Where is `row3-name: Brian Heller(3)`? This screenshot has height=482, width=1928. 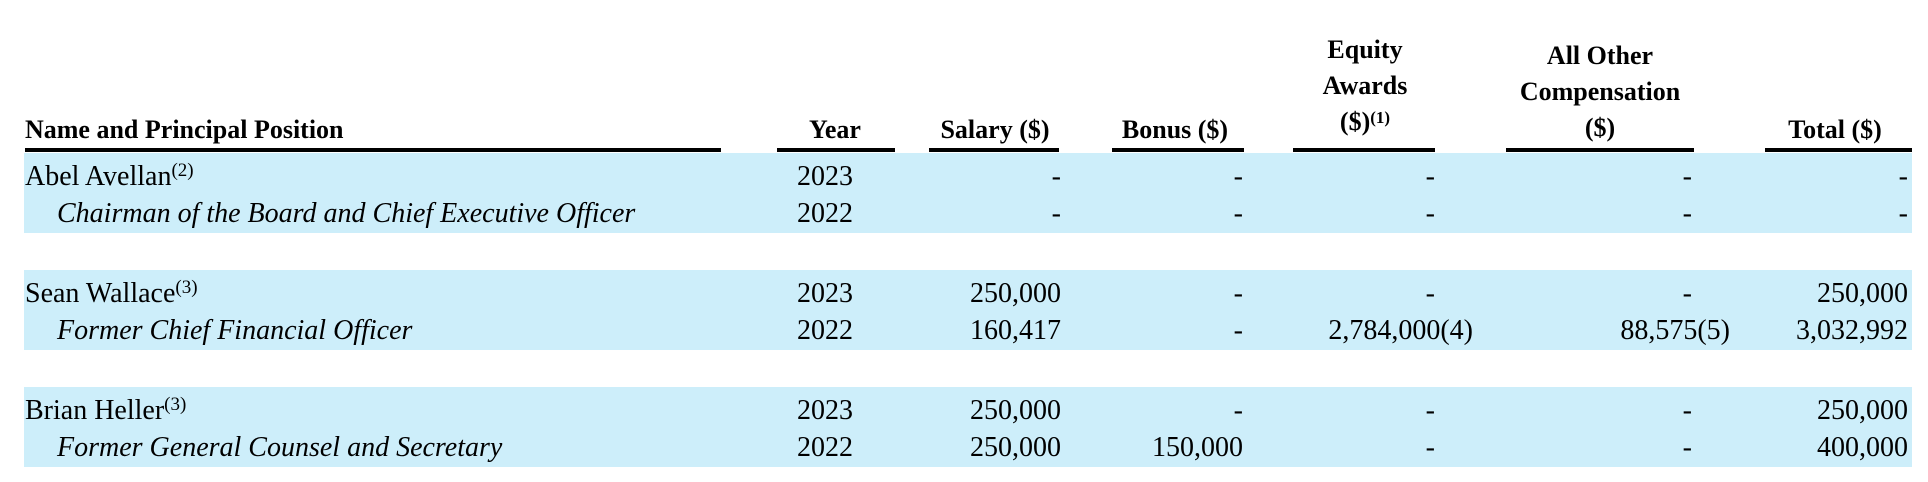
row3-name: Brian Heller(3) is located at coordinates (106, 410).